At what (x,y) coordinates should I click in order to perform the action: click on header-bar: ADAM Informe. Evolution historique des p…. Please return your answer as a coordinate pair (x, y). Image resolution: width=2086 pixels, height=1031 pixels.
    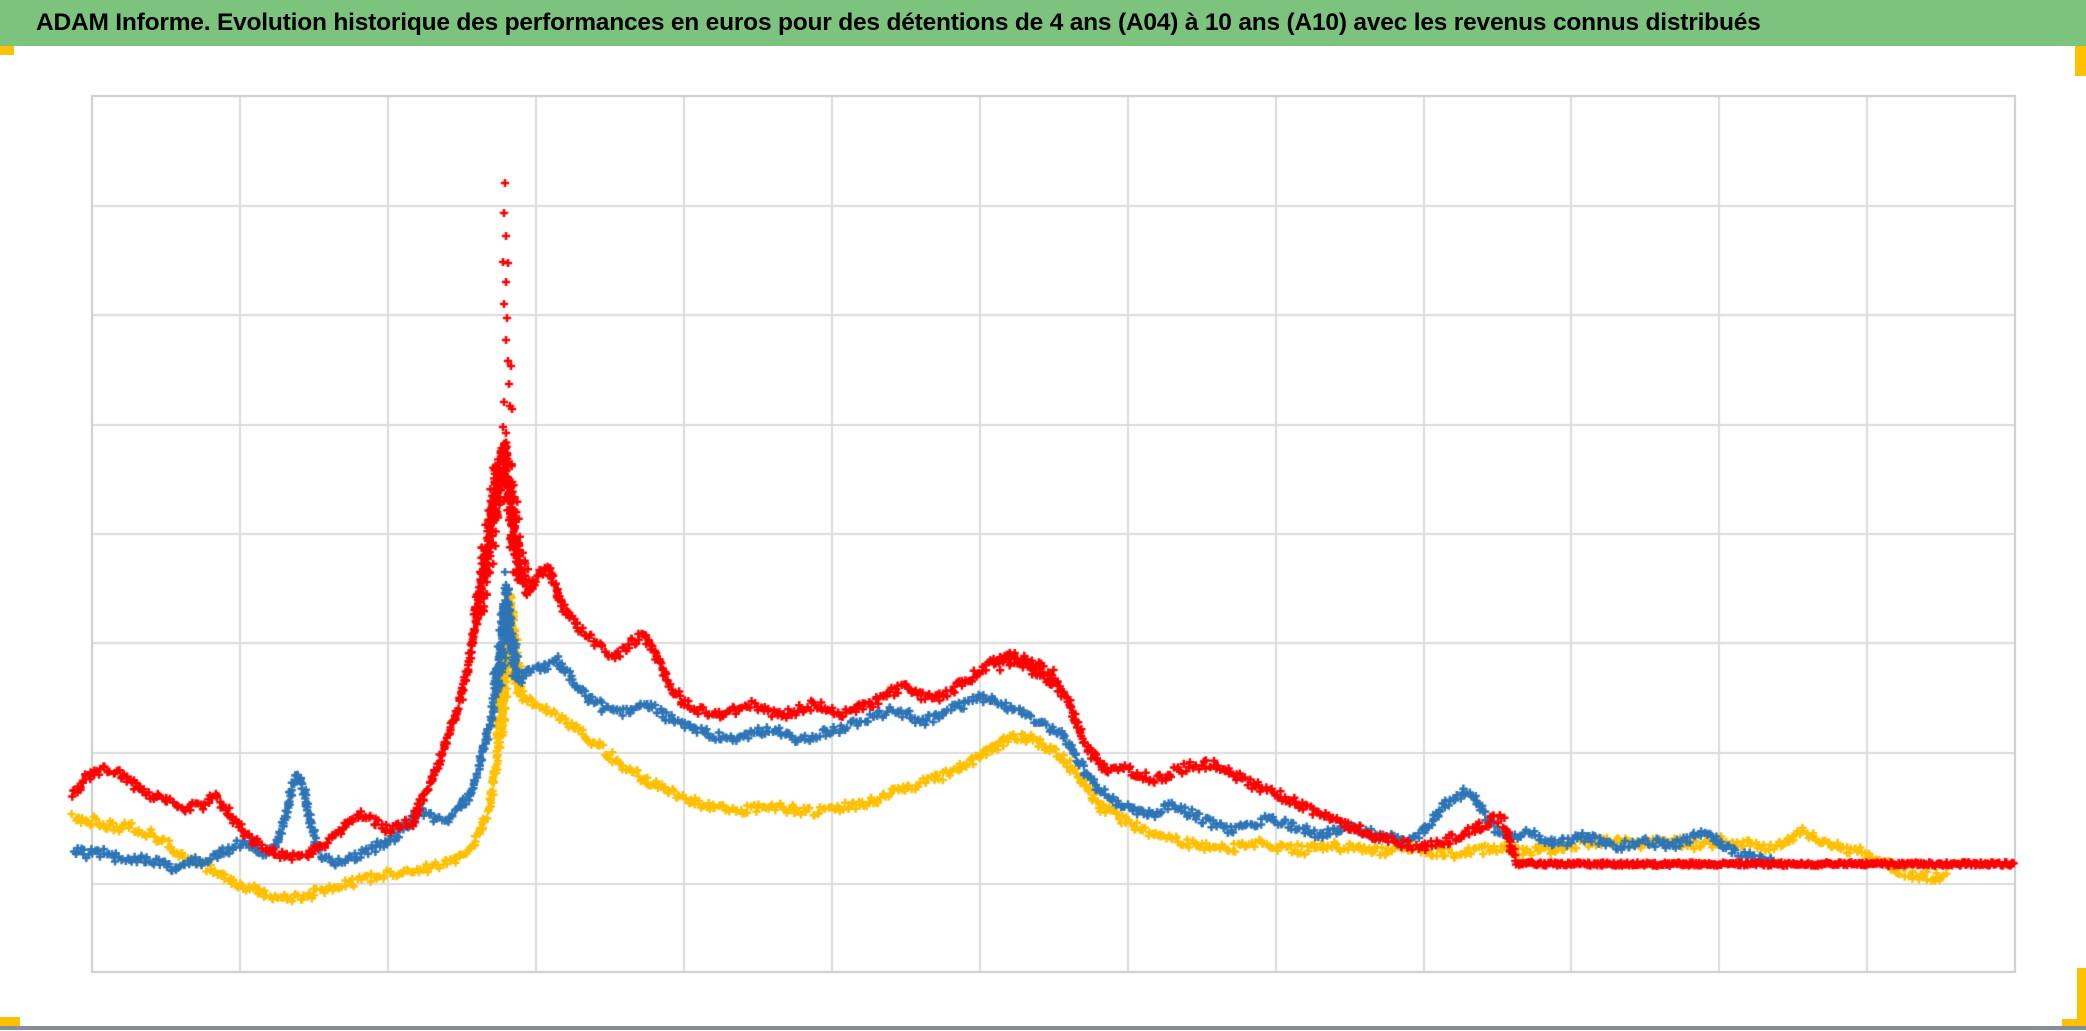
    Looking at the image, I should click on (1043, 23).